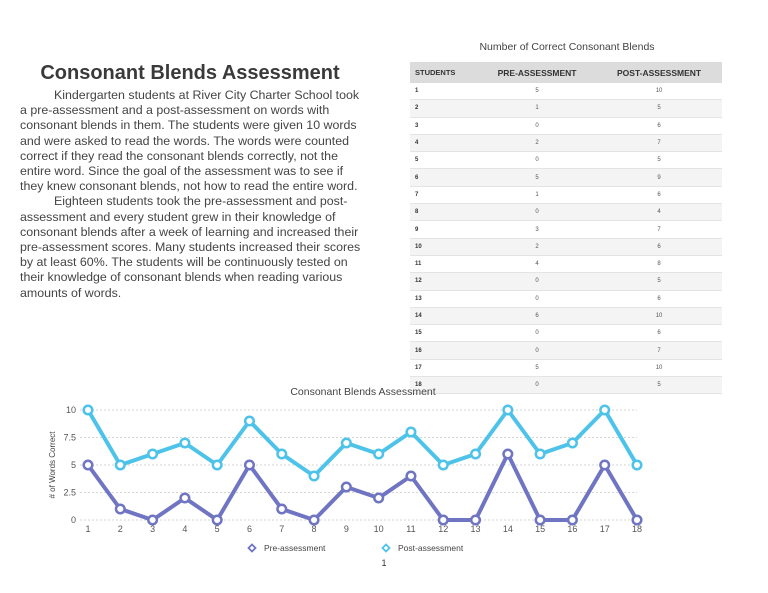  Describe the element at coordinates (362, 487) in the screenshot. I see `series-line-pre` at that location.